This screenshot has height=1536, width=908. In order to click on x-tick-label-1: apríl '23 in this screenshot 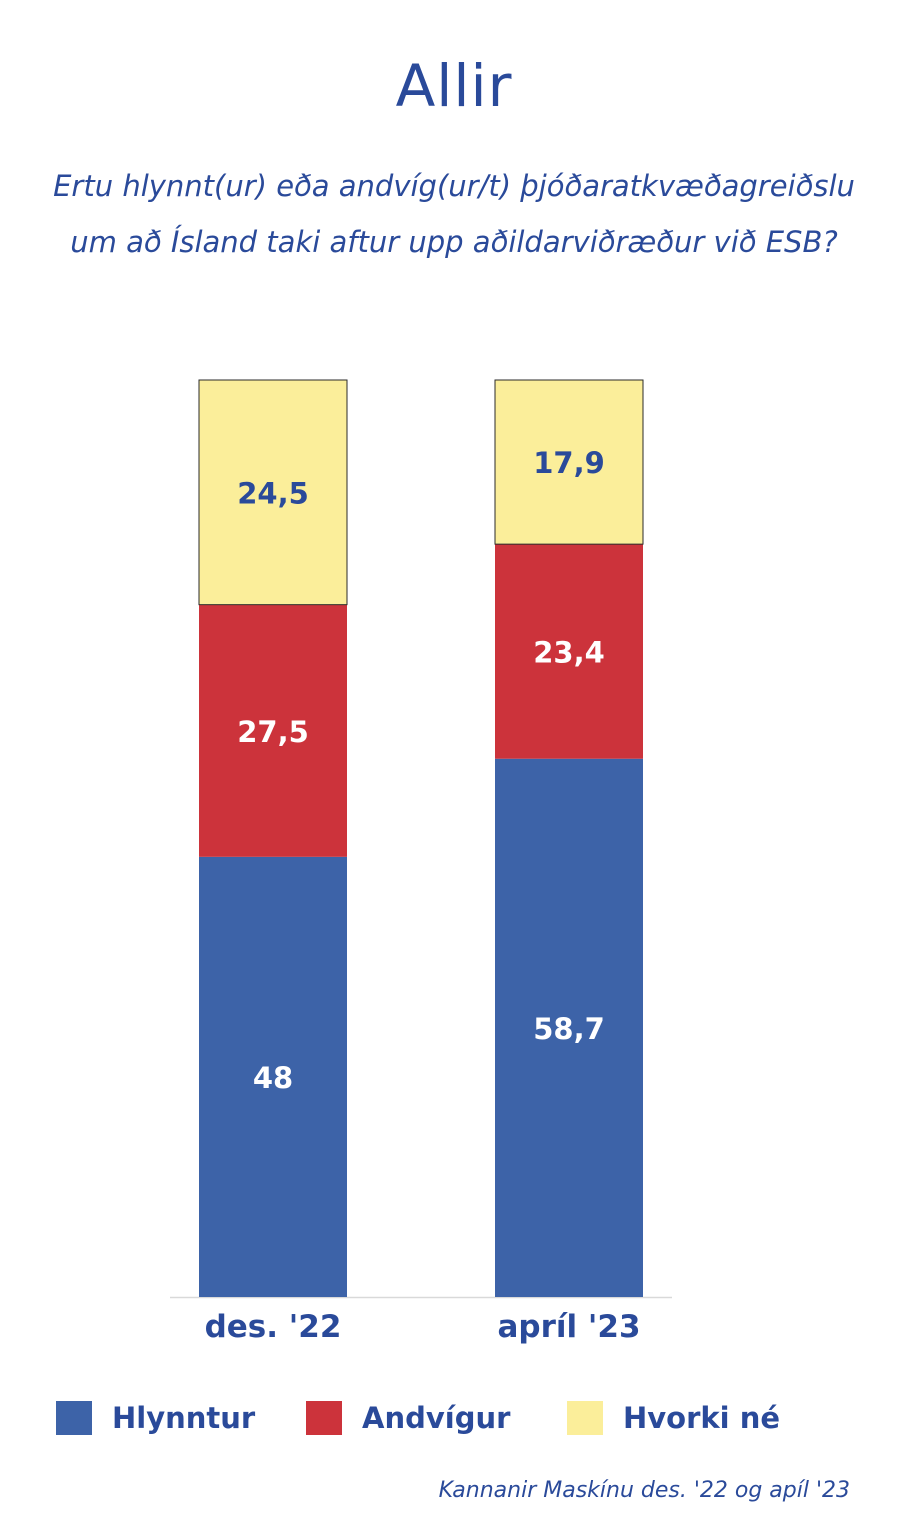, I will do `click(568, 1327)`.